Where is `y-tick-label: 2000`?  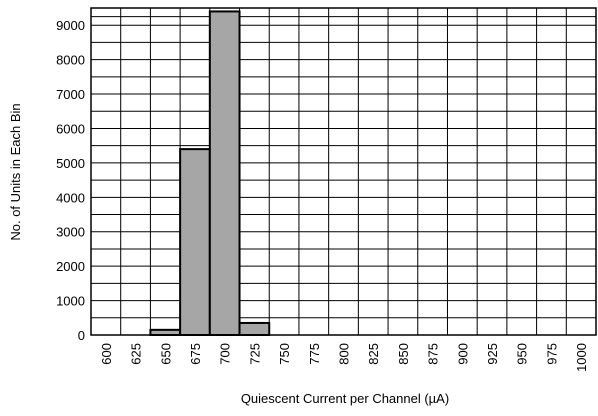 y-tick-label: 2000 is located at coordinates (70, 266).